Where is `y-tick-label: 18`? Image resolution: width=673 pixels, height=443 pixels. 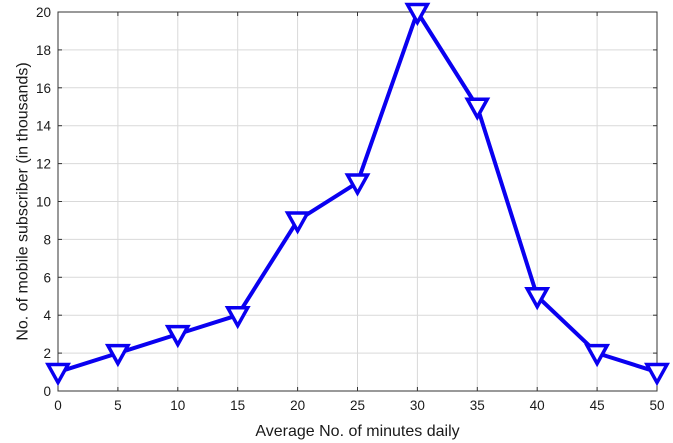 y-tick-label: 18 is located at coordinates (43, 50).